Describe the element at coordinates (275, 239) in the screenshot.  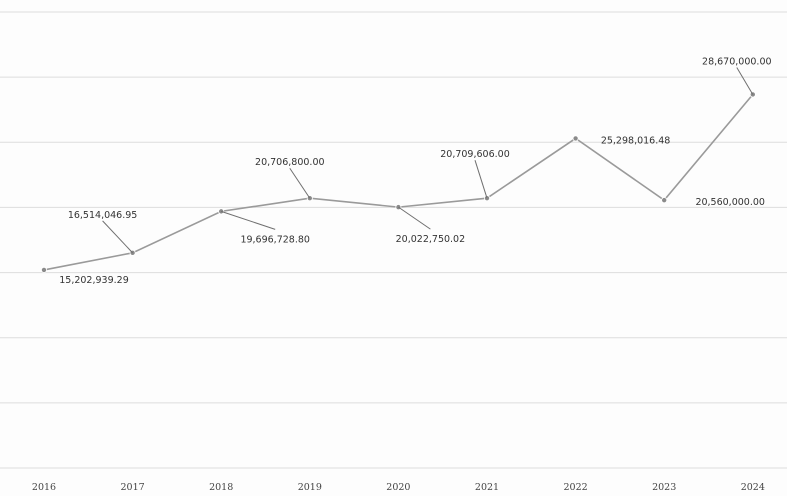
I see `data-label: 19,696,728.80` at that location.